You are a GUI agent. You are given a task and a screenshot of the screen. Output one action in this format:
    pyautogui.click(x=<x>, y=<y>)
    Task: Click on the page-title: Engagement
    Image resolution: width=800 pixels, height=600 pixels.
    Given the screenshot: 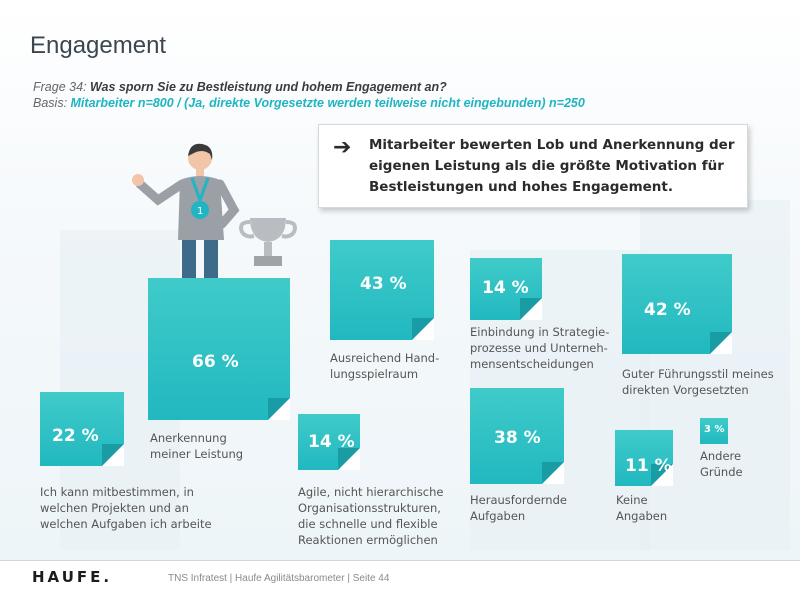 What is the action you would take?
    pyautogui.click(x=98, y=45)
    